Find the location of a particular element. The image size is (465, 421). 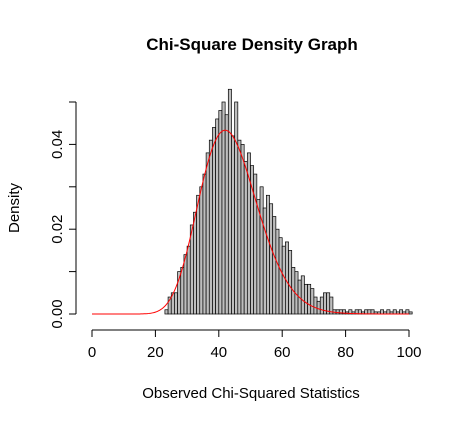

x-tick-label: 60 is located at coordinates (282, 352).